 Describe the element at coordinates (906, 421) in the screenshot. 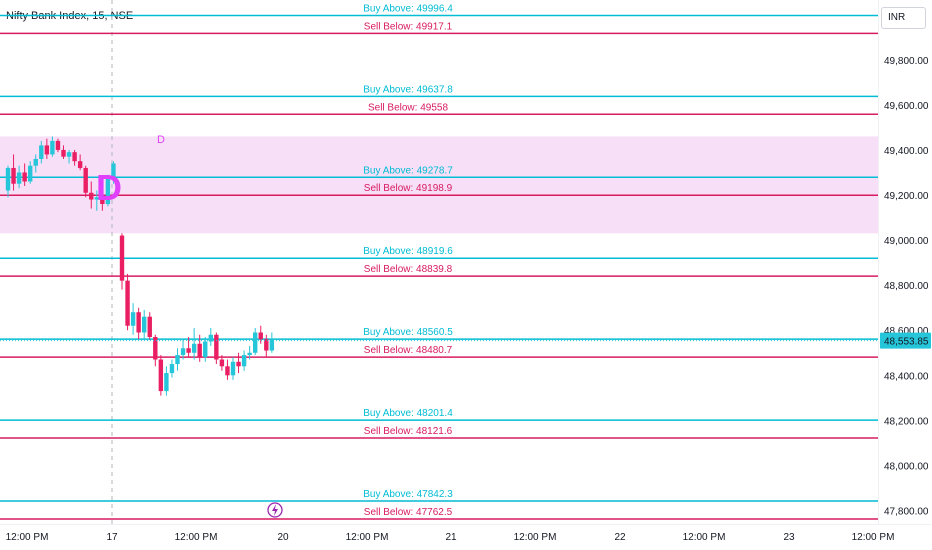

I see `price-tick-label: 48,200.00` at that location.